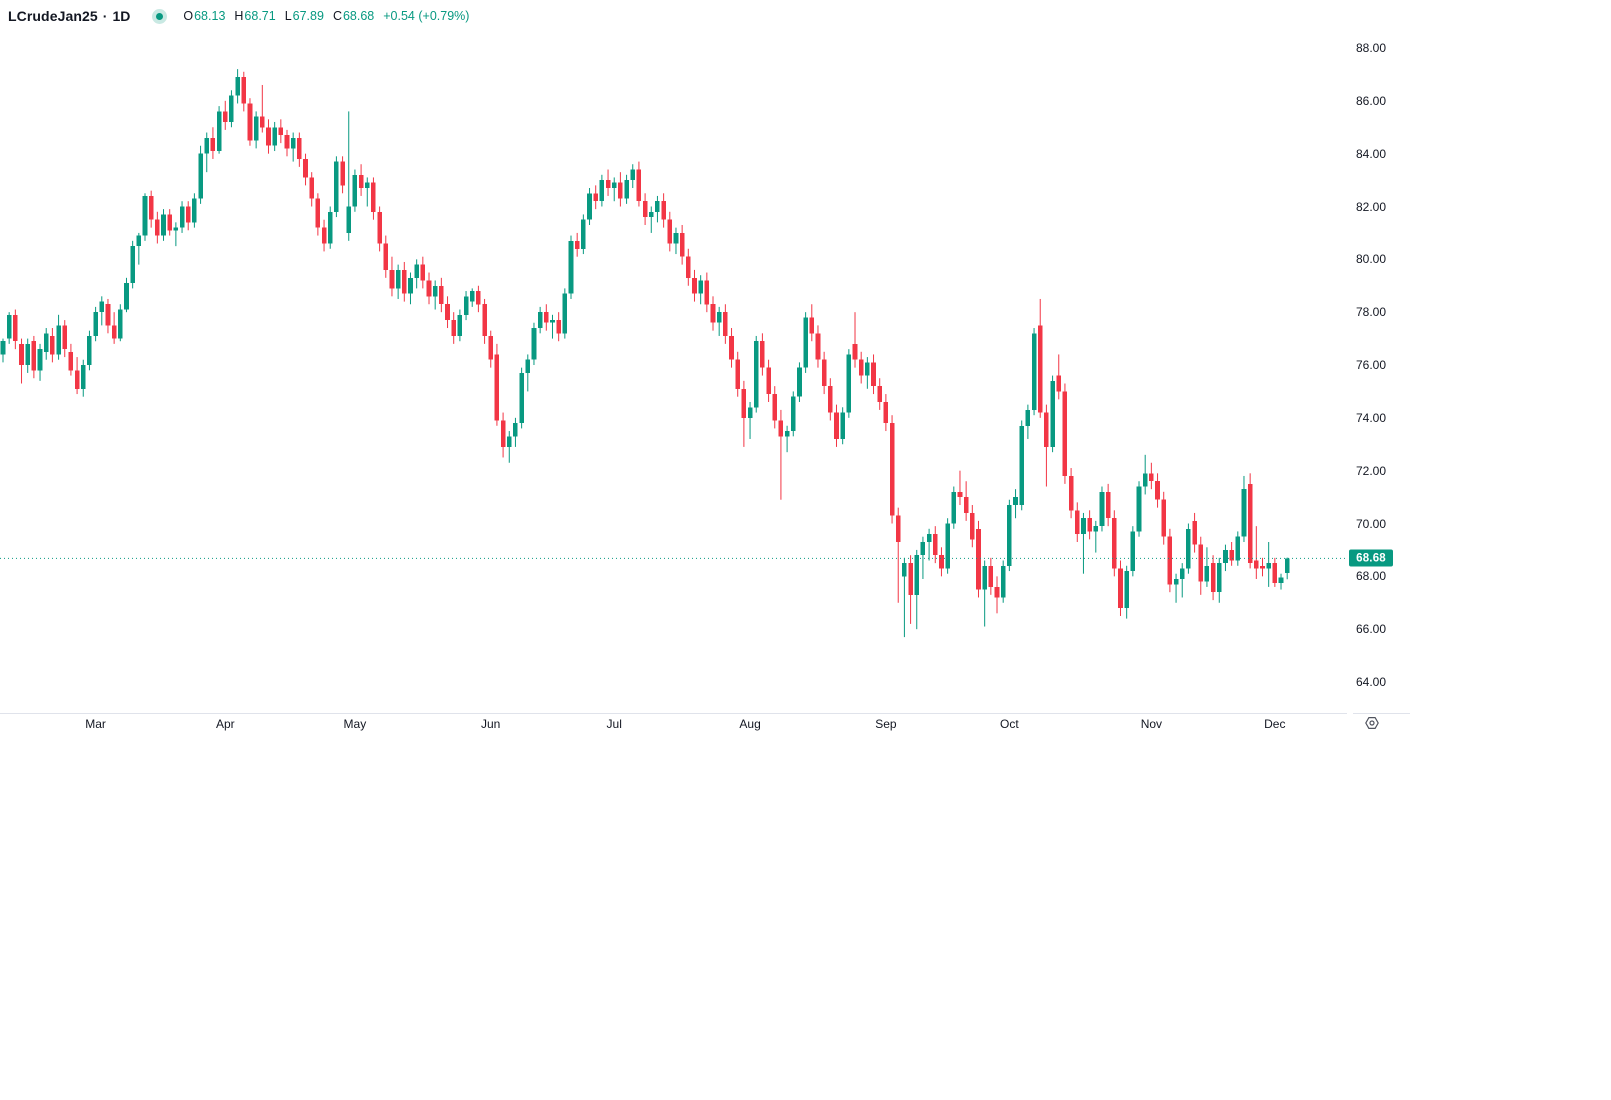 Image resolution: width=1611 pixels, height=1100 pixels. I want to click on month-tick-label: Oct, so click(1009, 724).